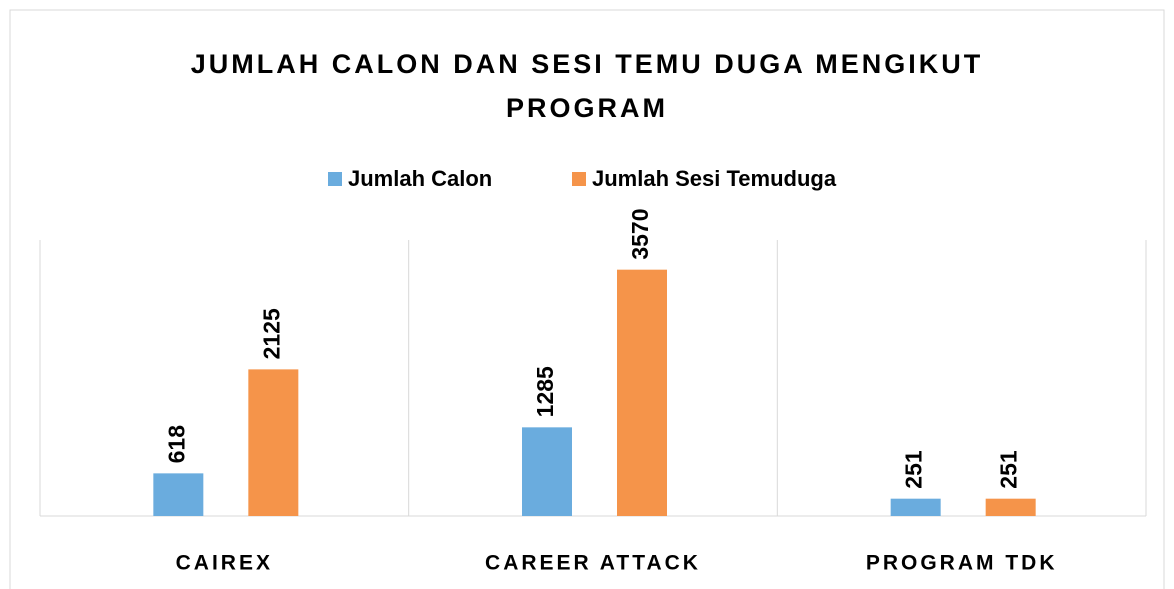 This screenshot has height=589, width=1174. I want to click on x-tick-label: PROGRAM TDK, so click(962, 563).